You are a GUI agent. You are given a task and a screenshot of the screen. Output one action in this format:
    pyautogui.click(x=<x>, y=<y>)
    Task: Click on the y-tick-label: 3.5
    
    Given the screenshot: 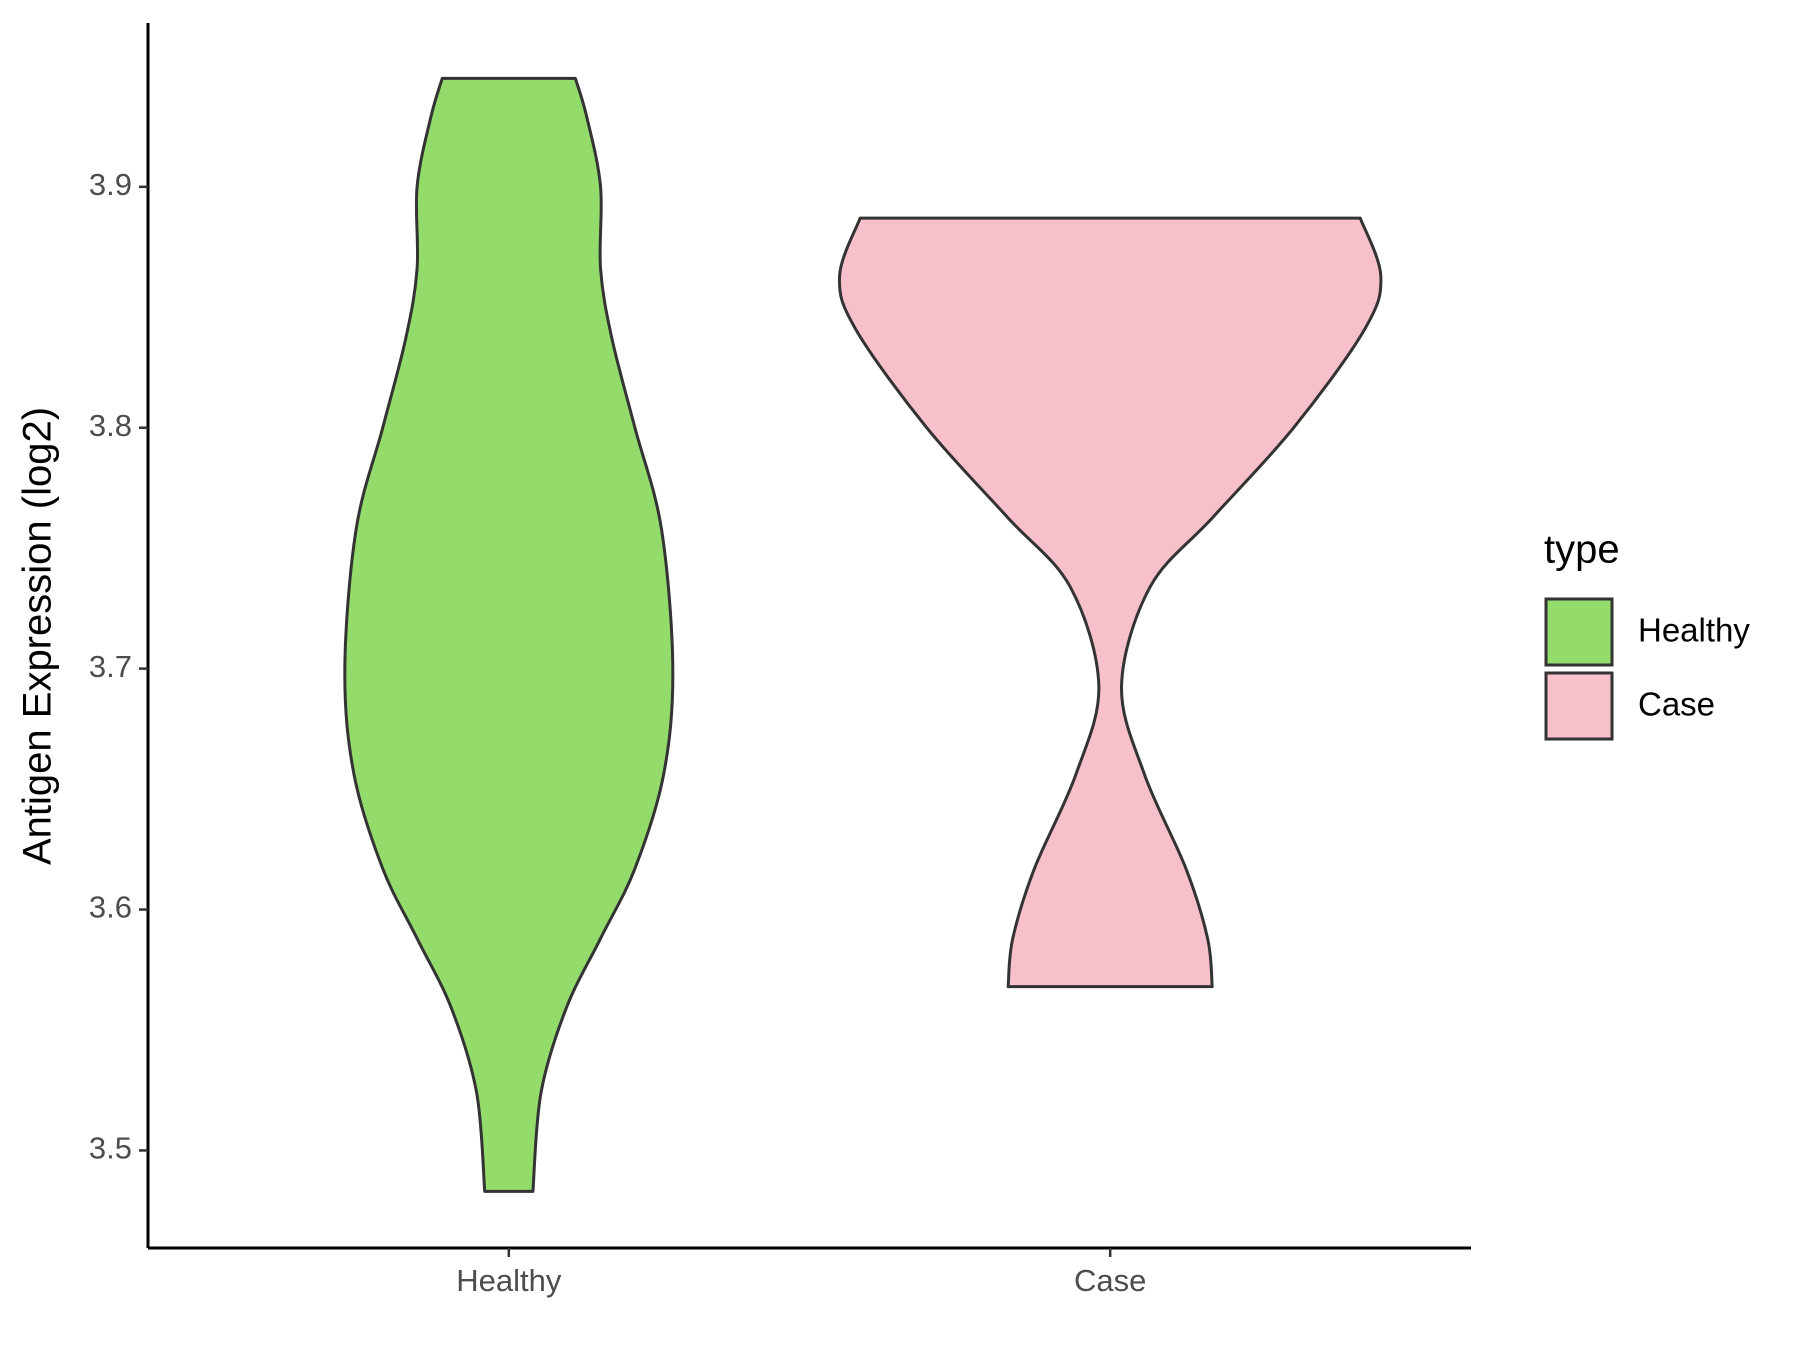 What is the action you would take?
    pyautogui.click(x=110, y=1148)
    